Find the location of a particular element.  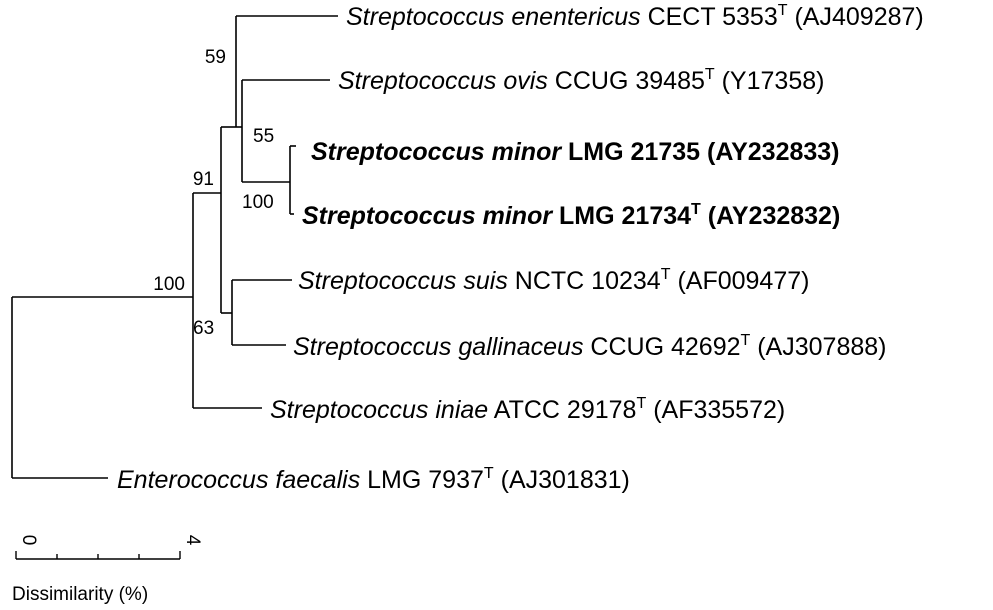

scale-axis is located at coordinates (98, 555).